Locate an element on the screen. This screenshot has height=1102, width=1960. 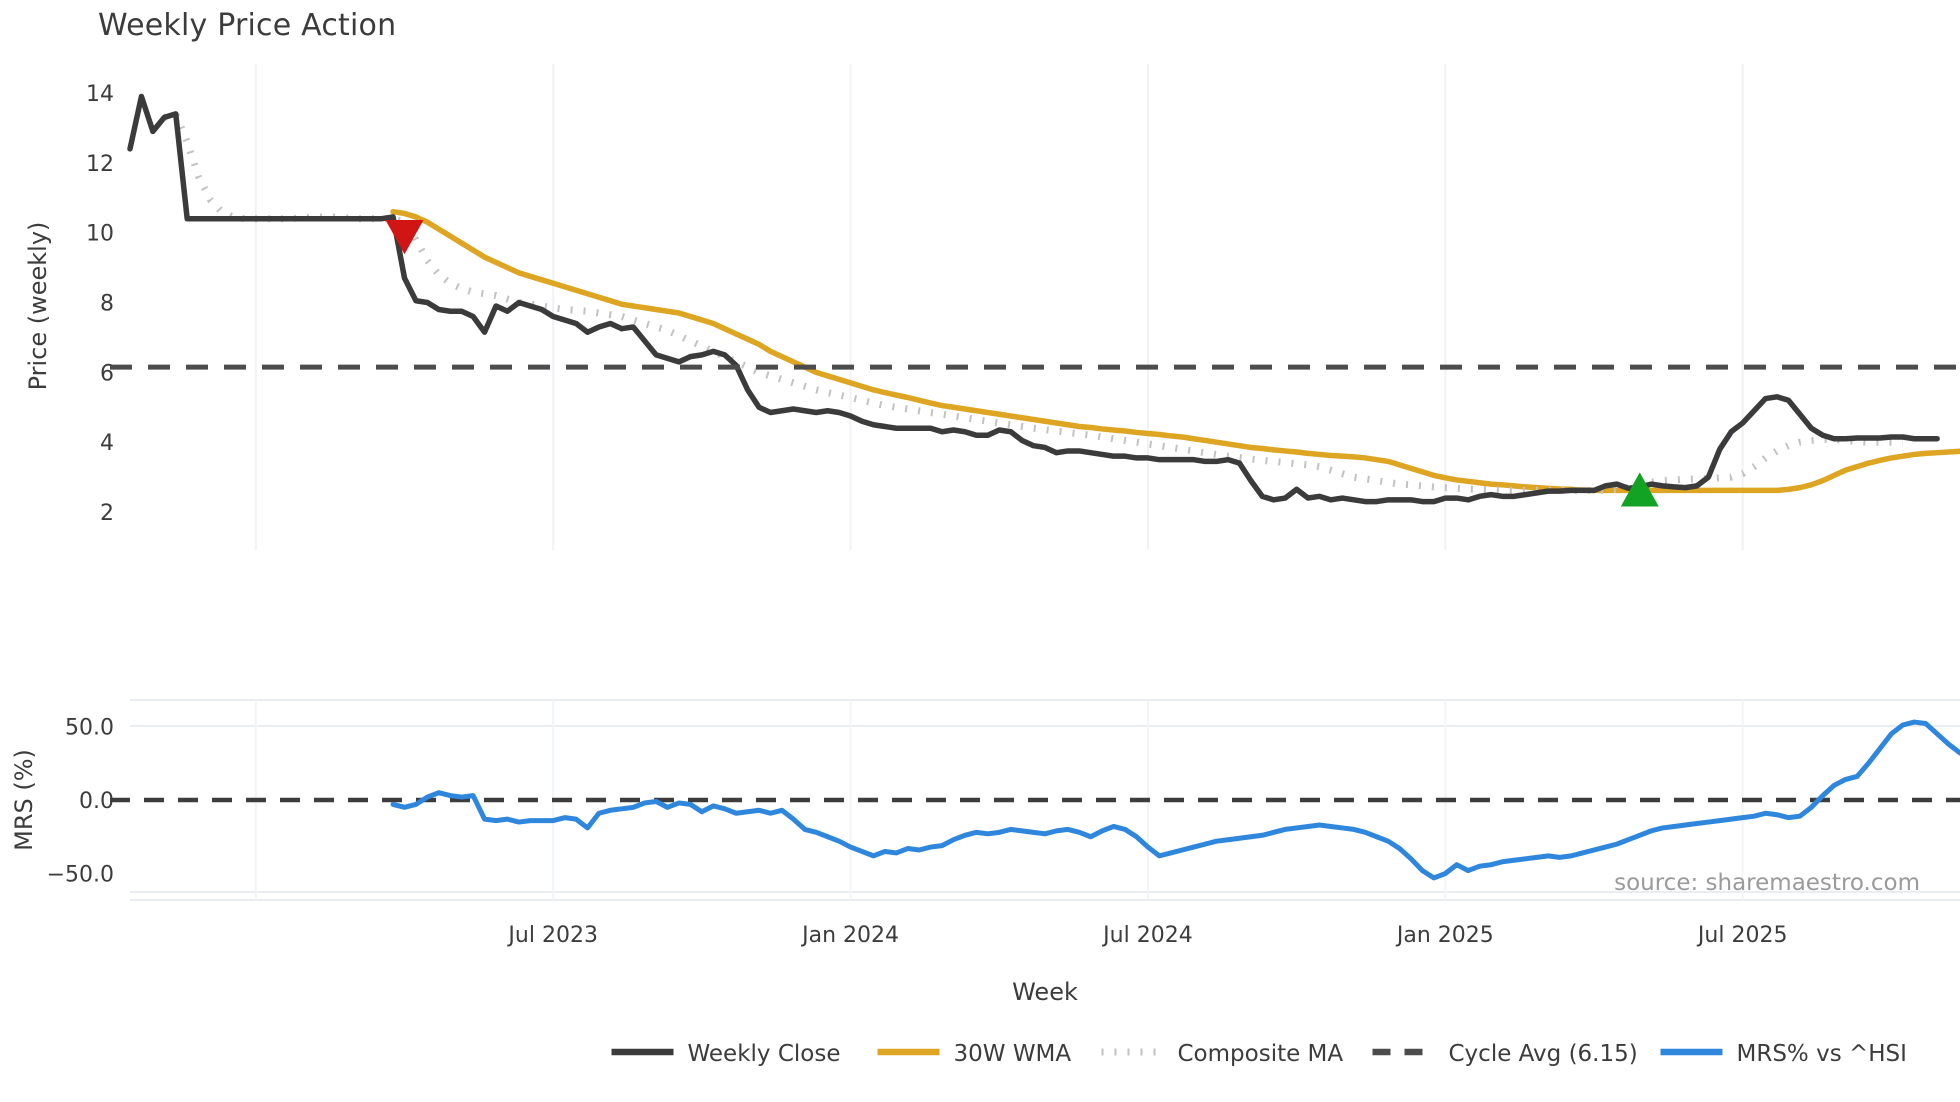
legend-label-2: Composite MA is located at coordinates (1261, 1054).